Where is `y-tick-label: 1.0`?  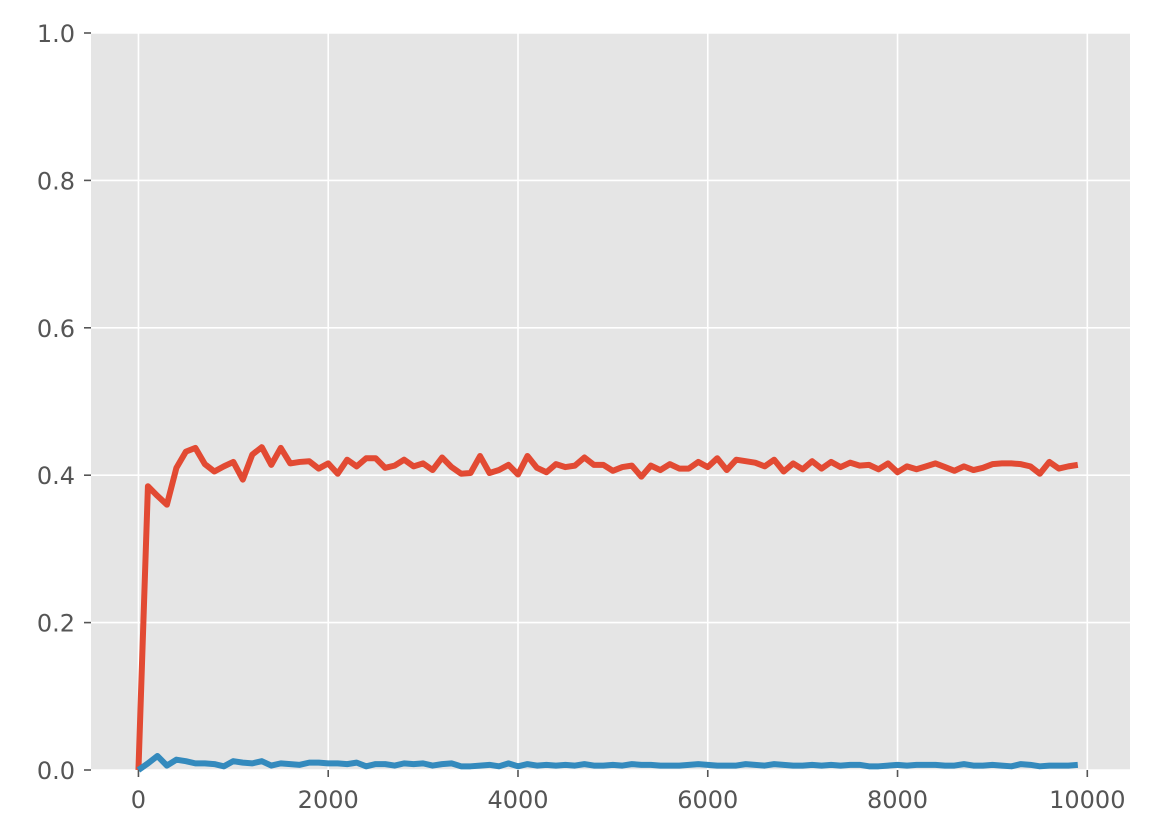
y-tick-label: 1.0 is located at coordinates (56, 34).